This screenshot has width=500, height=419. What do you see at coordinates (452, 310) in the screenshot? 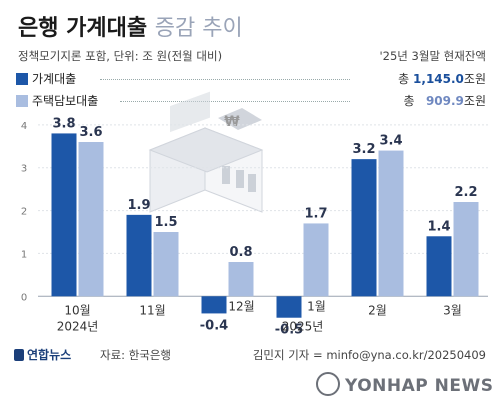
I see `x-tick-label: 3월` at bounding box center [452, 310].